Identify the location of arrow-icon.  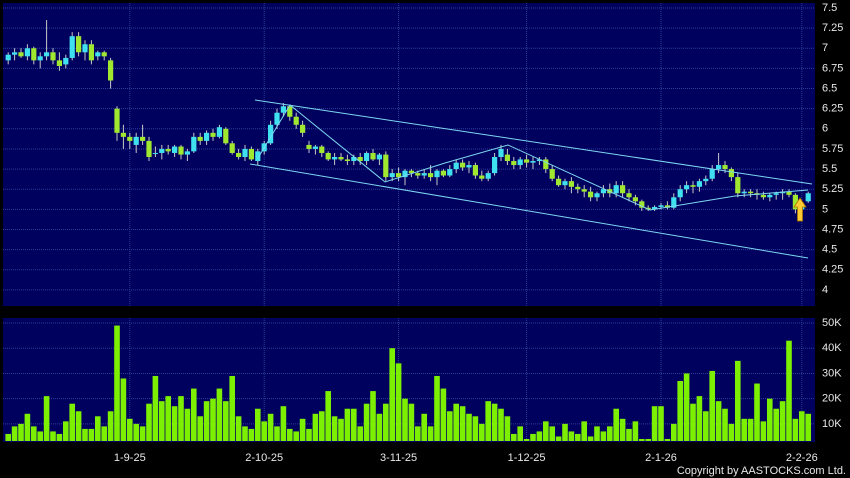
(800, 209).